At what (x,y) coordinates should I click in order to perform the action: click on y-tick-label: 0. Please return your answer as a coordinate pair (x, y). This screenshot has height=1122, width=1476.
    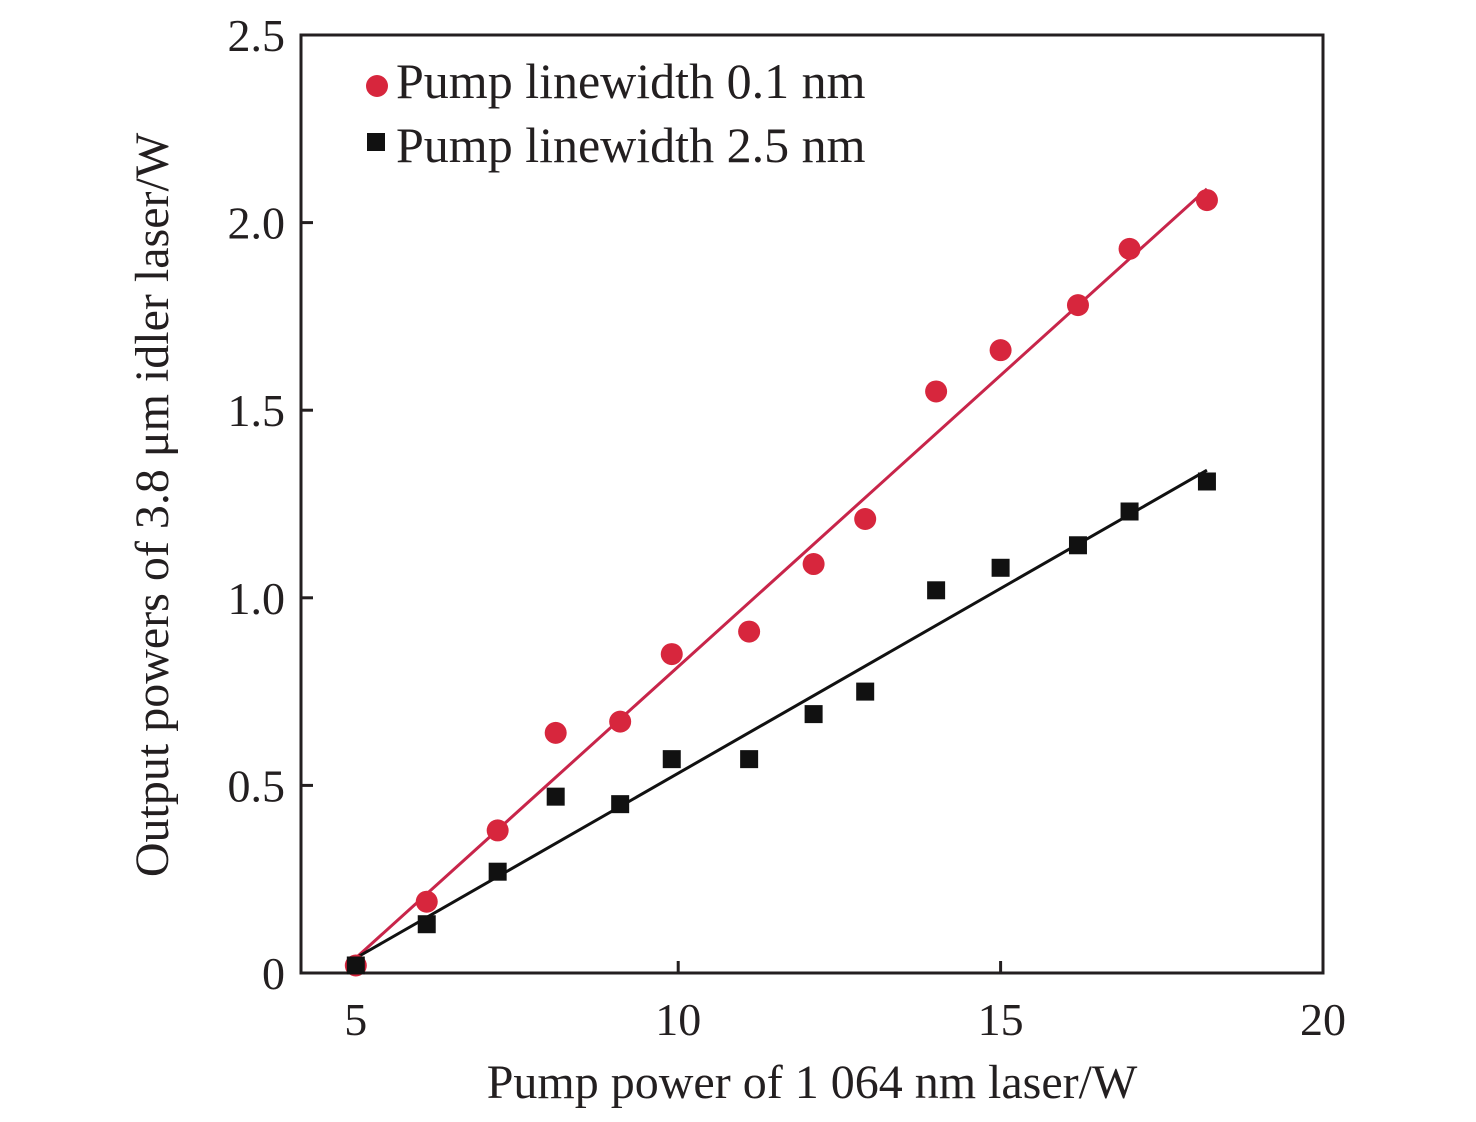
    Looking at the image, I should click on (273, 973).